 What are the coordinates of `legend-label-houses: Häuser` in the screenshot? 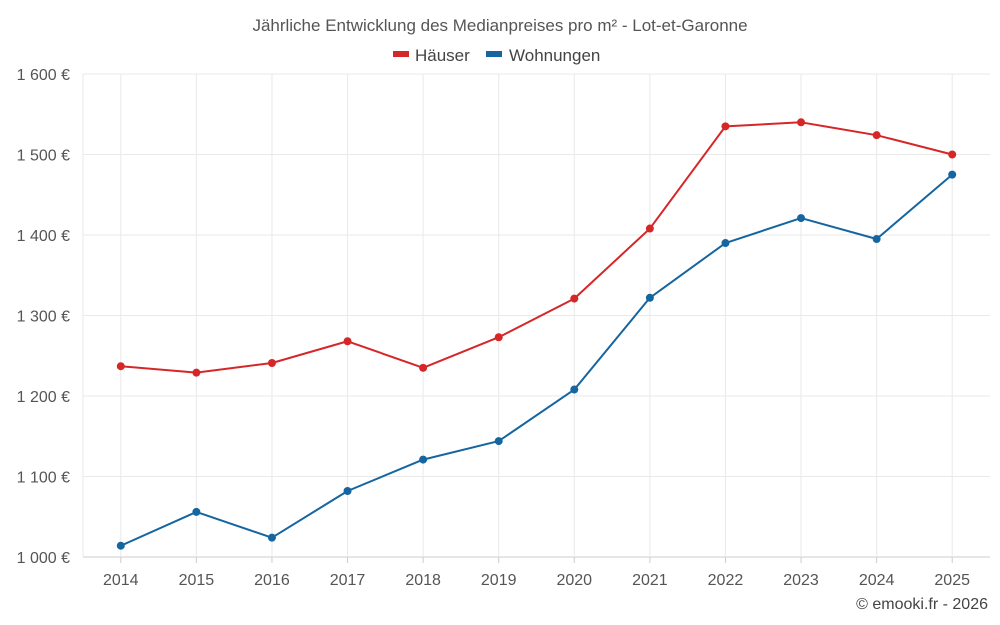 It's located at (442, 55).